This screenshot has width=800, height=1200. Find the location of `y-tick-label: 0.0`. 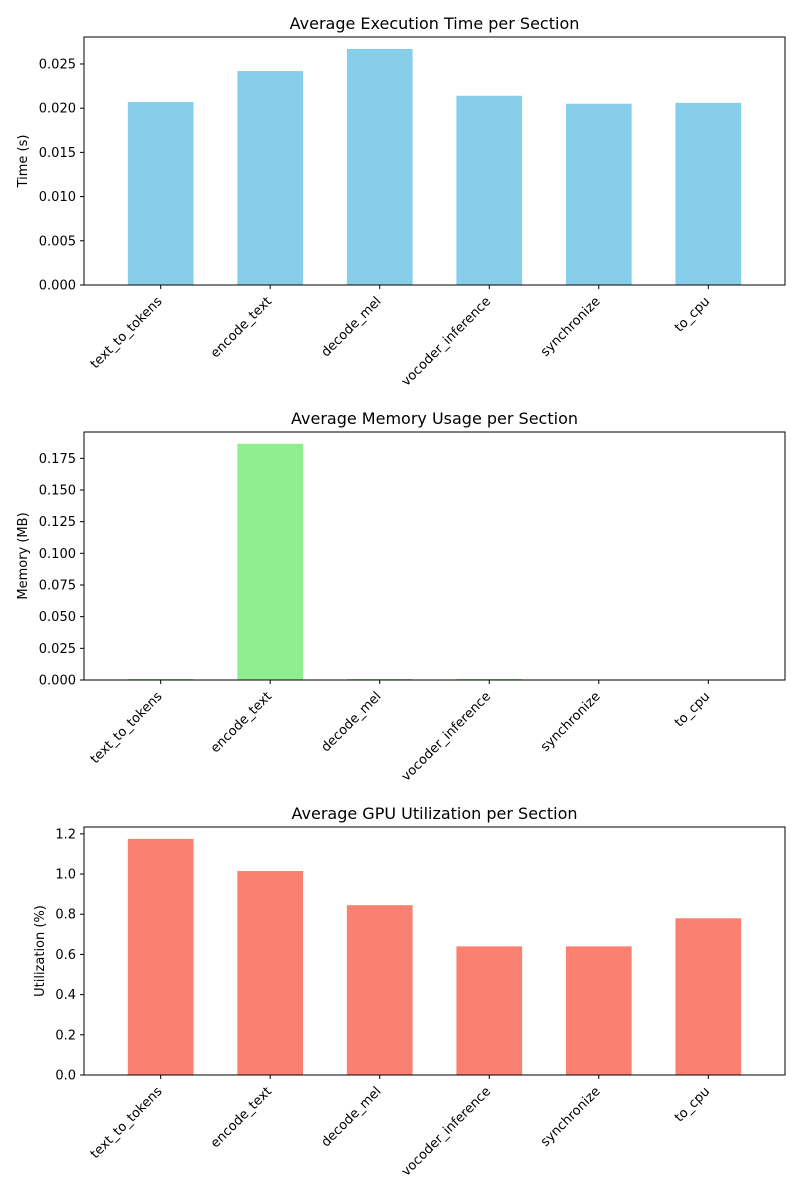

y-tick-label: 0.0 is located at coordinates (65, 1076).